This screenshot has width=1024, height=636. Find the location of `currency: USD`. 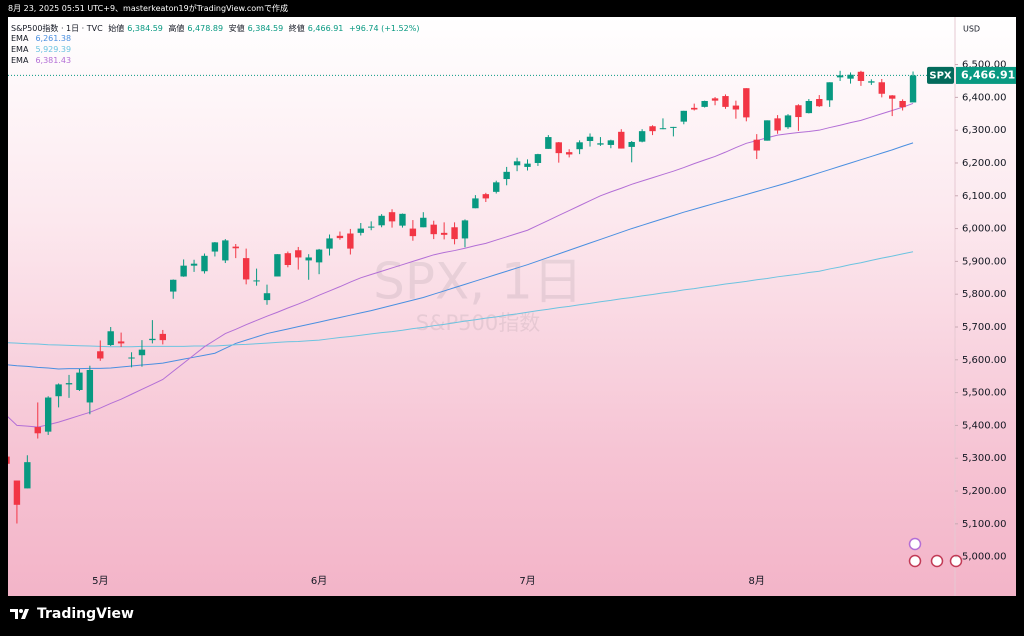

currency: USD is located at coordinates (971, 29).